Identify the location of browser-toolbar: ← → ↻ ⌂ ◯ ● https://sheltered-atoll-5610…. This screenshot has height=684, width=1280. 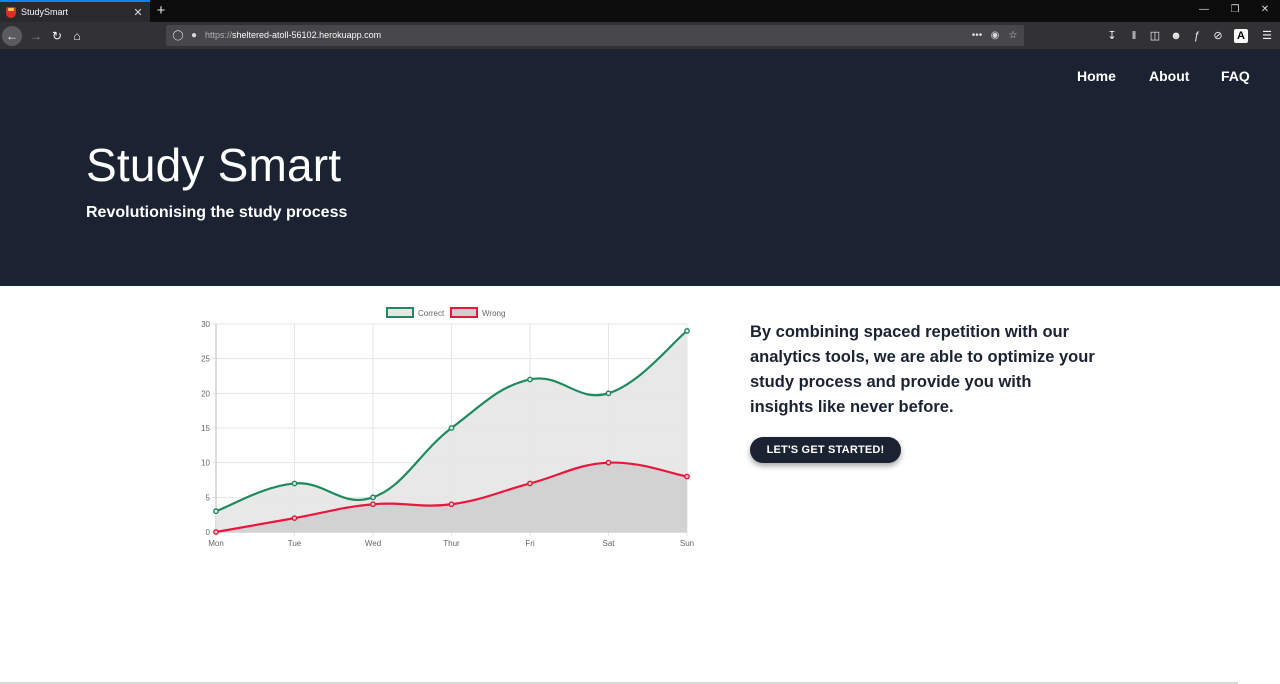
(640, 35).